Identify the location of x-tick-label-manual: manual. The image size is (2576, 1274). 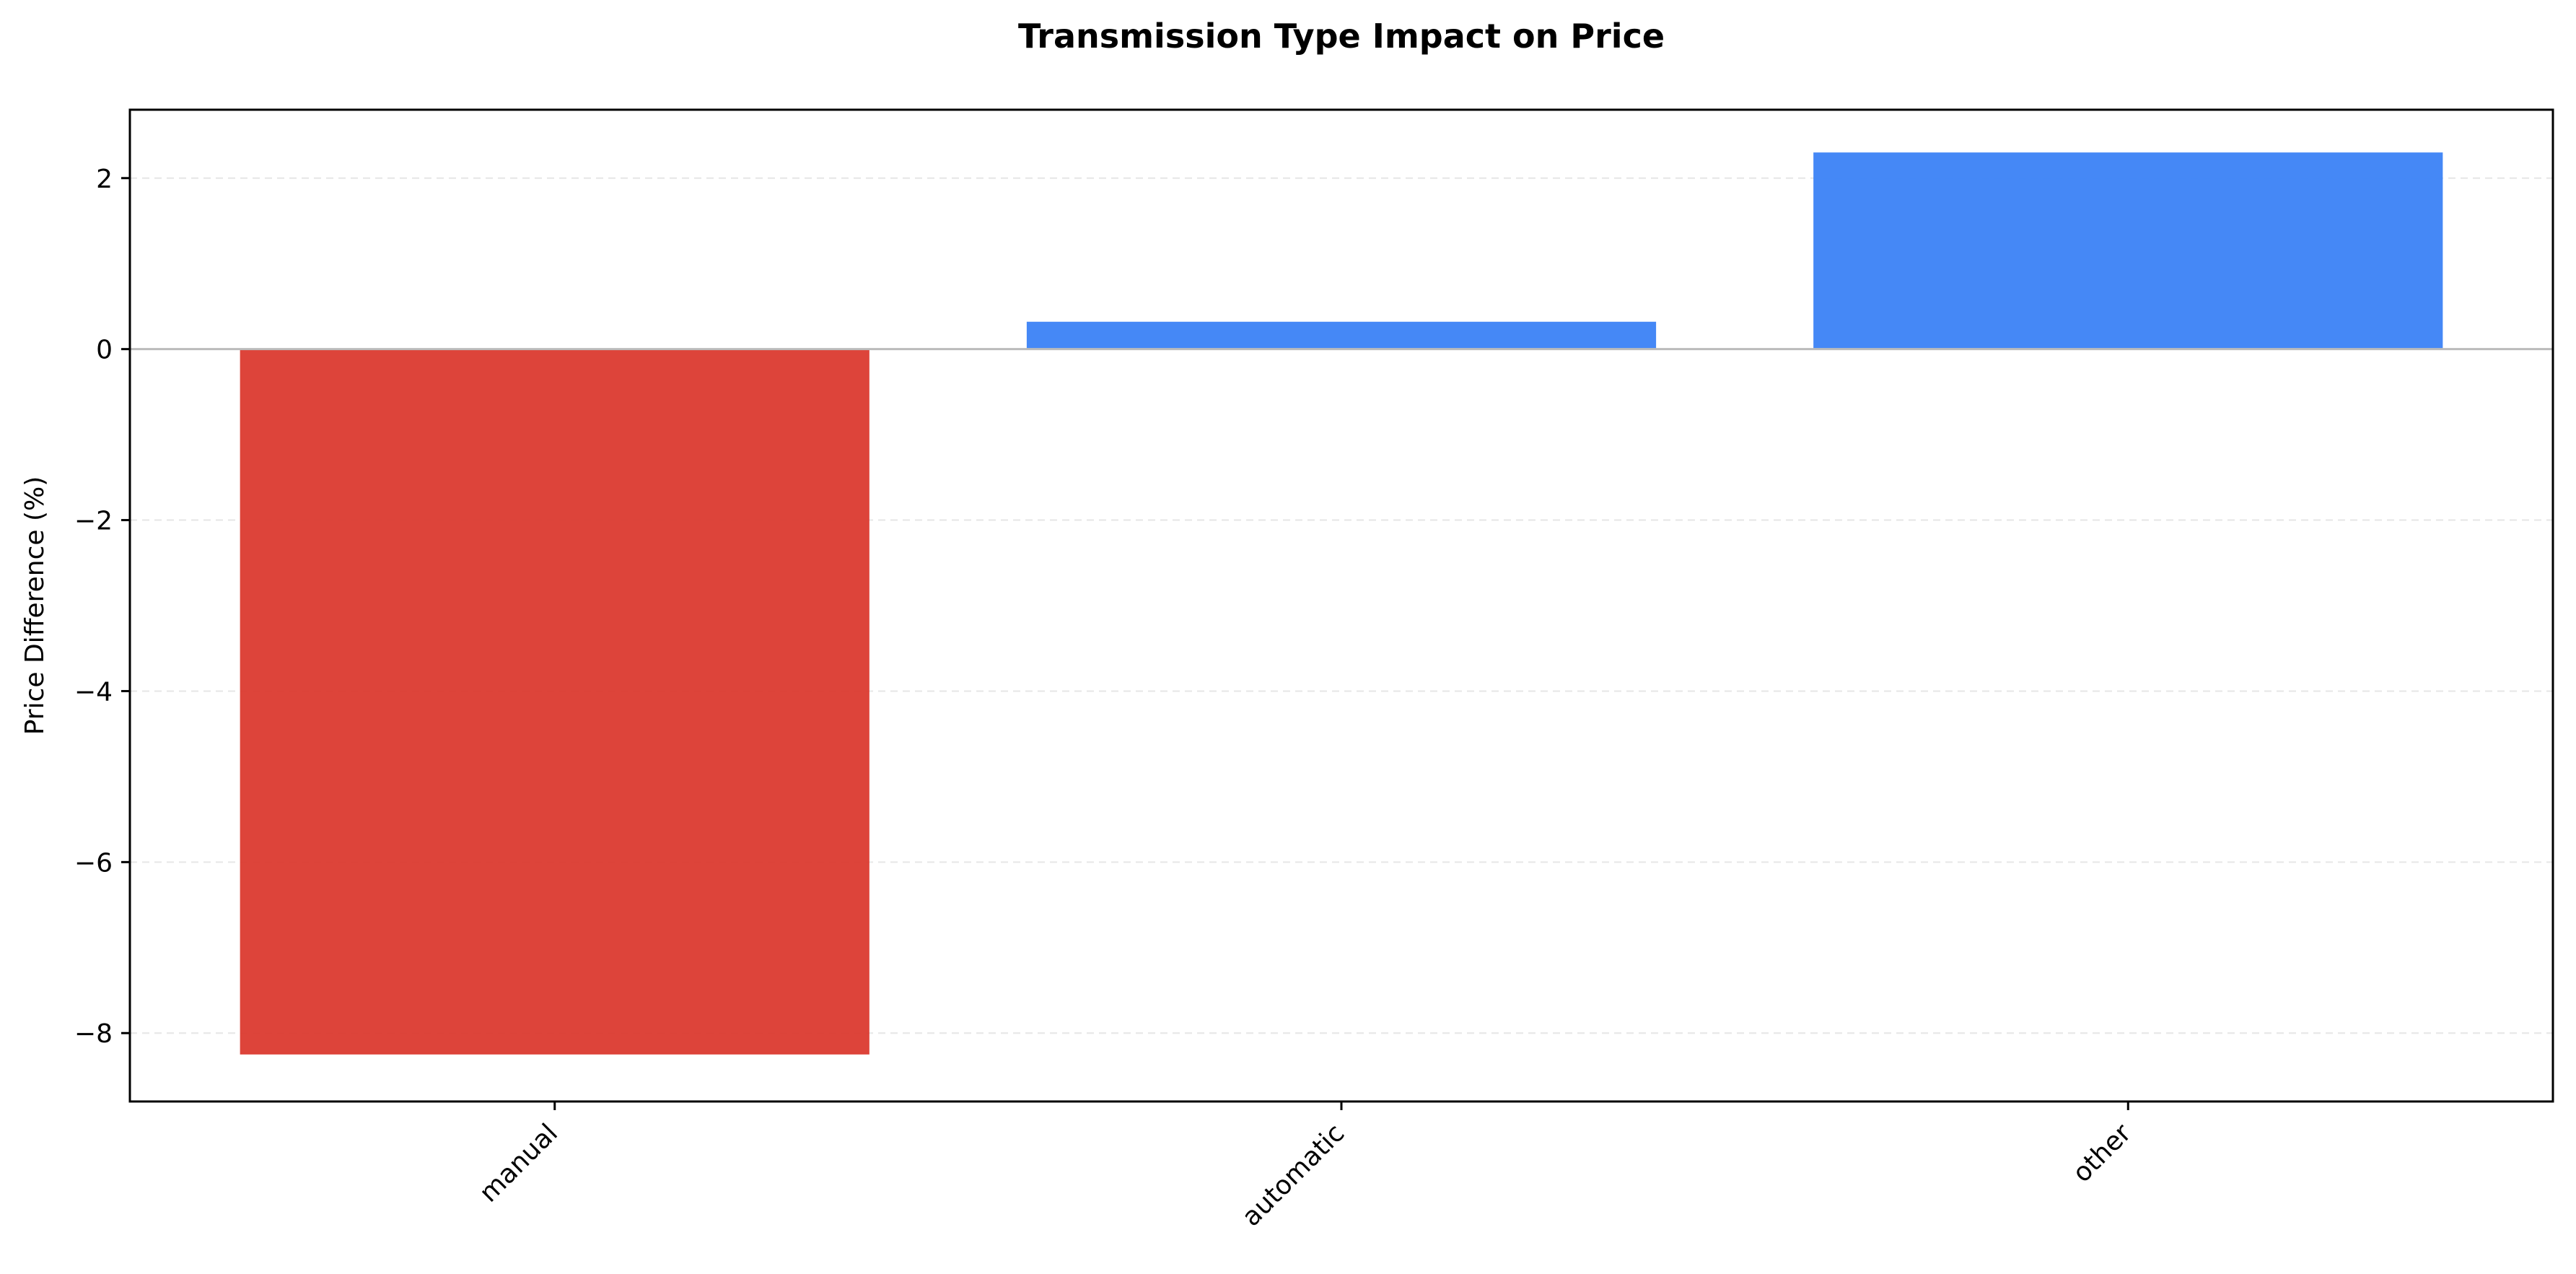
(519, 1163).